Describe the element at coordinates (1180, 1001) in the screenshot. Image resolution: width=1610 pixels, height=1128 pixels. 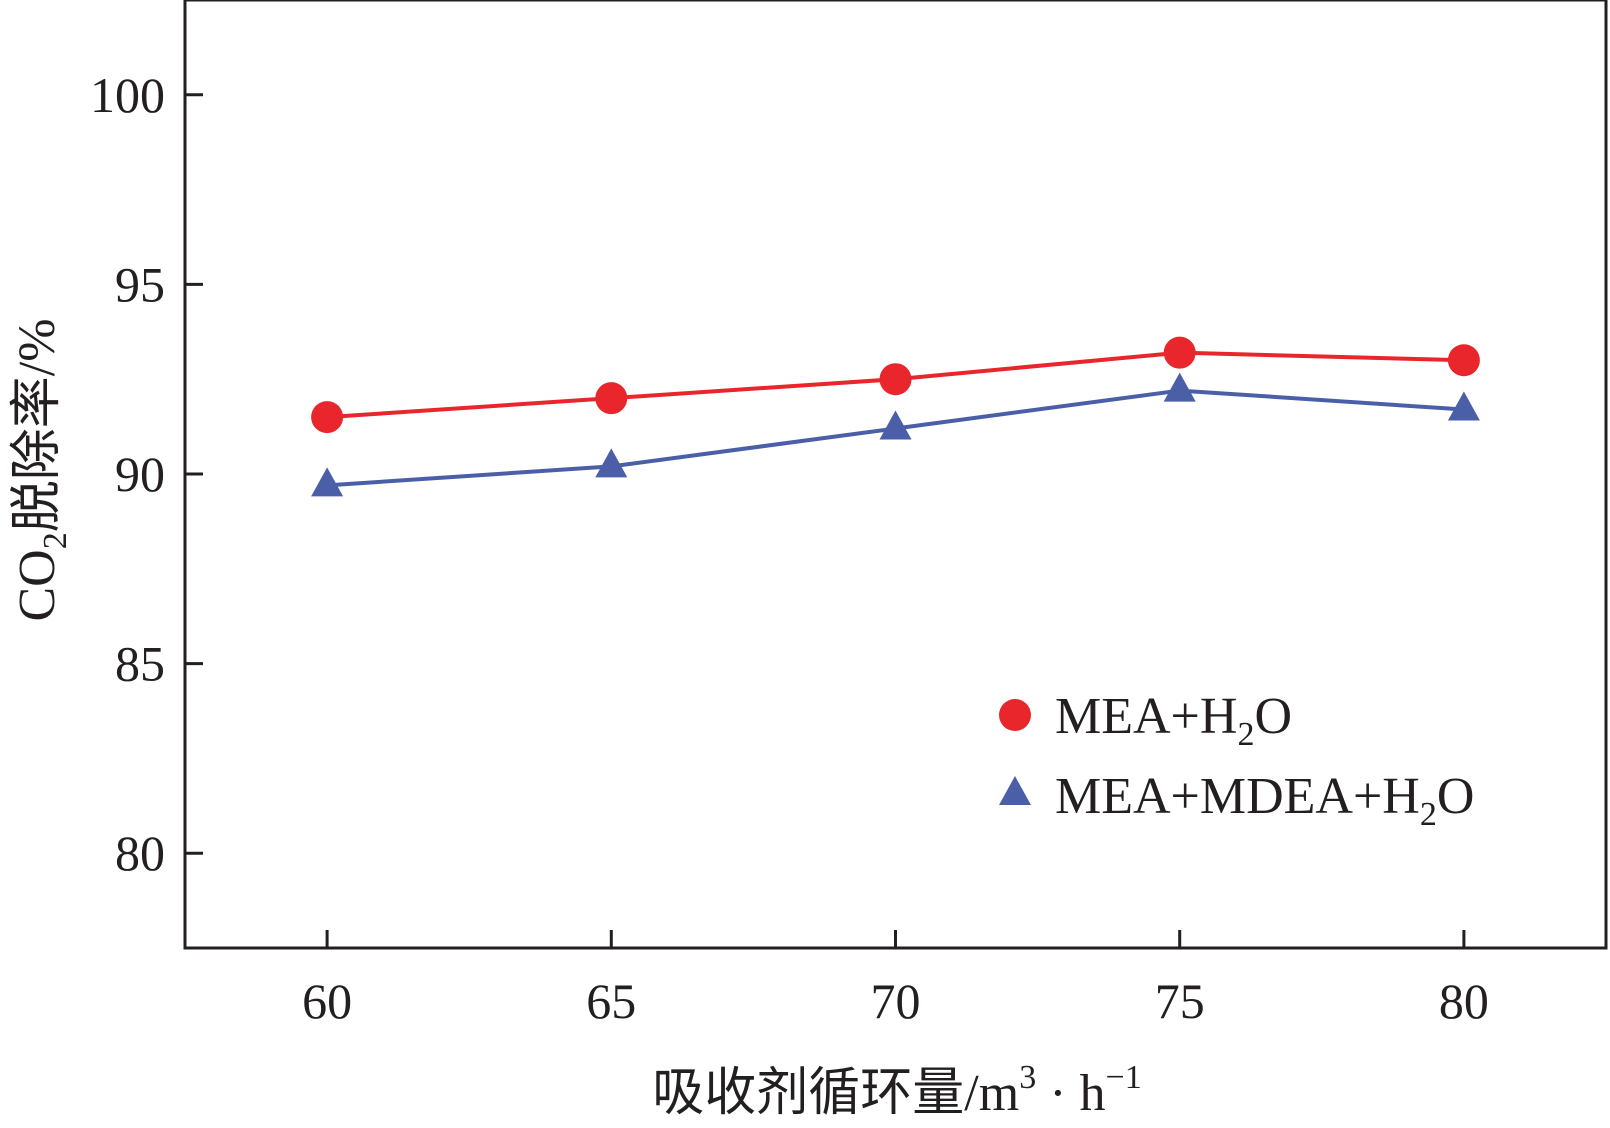
I see `x-tick-label-75: 75` at that location.